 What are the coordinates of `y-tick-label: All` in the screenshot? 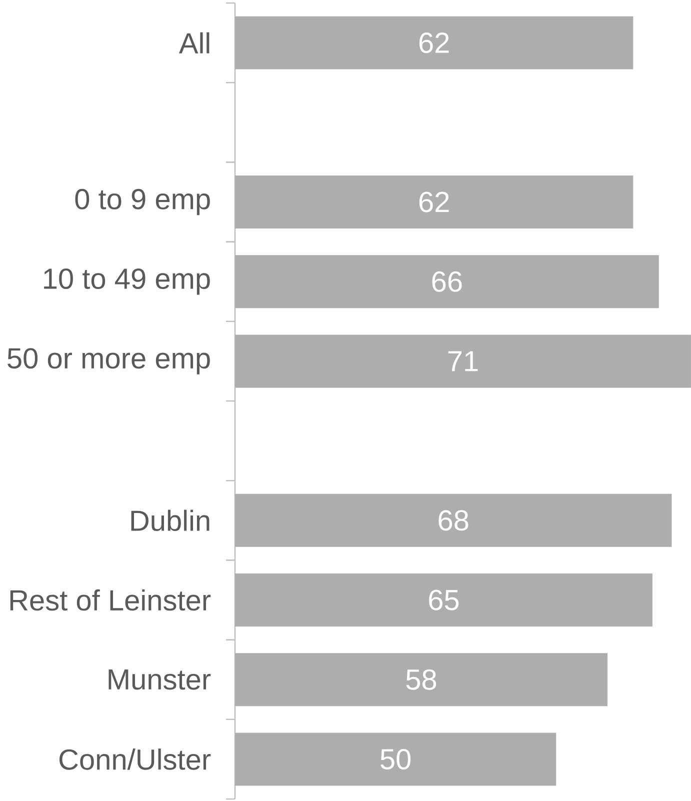 It's located at (194, 43).